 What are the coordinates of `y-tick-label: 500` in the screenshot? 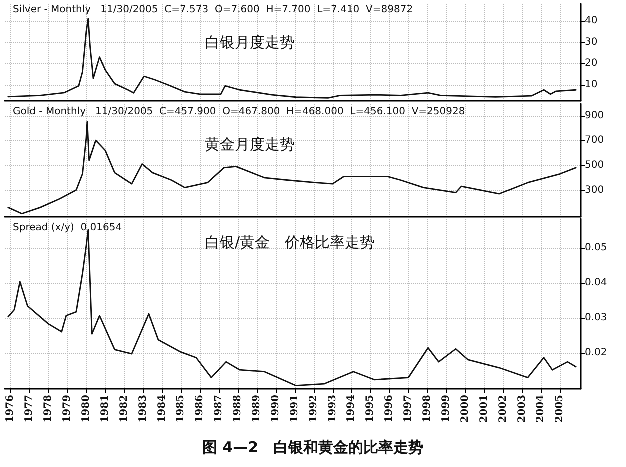 It's located at (594, 165).